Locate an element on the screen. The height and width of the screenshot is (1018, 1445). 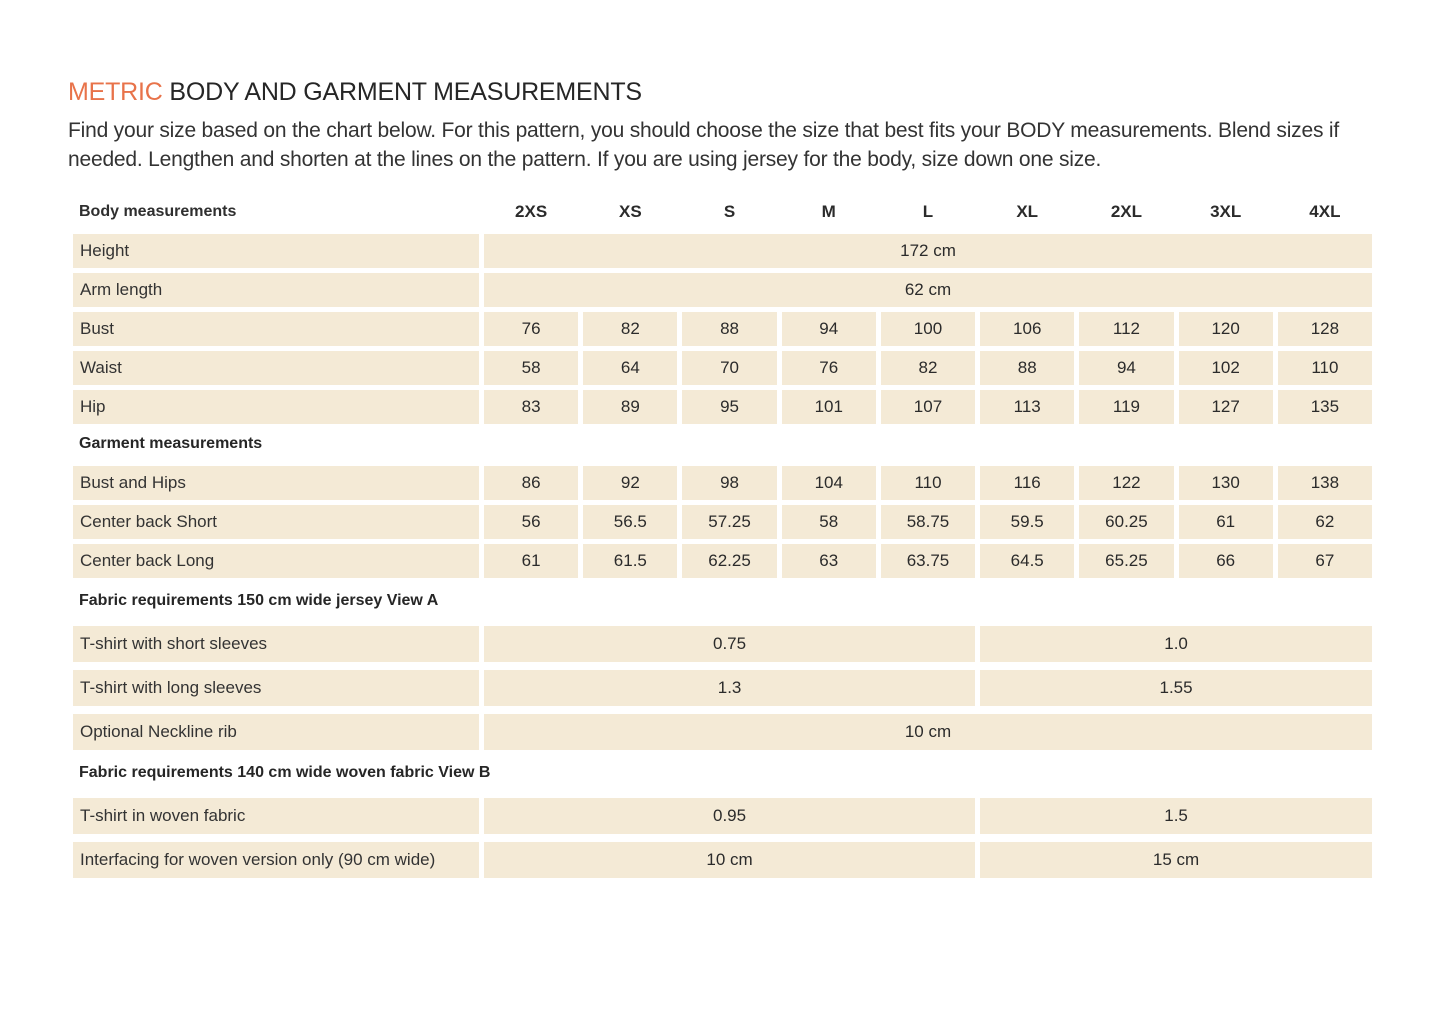
row-label: Center back Long is located at coordinates (276, 561).